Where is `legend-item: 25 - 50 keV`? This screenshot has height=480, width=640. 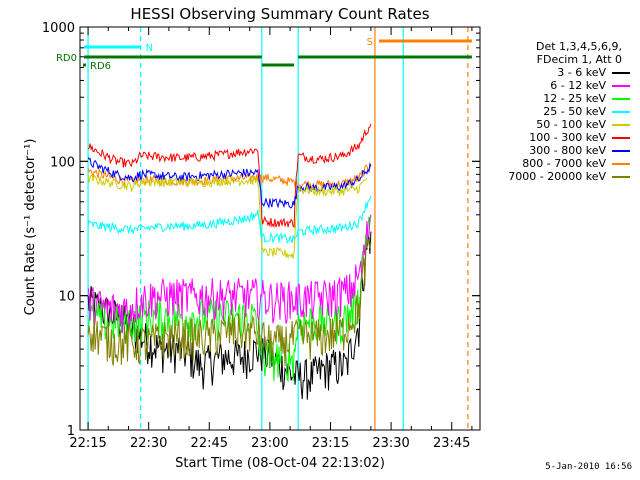 legend-item: 25 - 50 keV is located at coordinates (555, 111).